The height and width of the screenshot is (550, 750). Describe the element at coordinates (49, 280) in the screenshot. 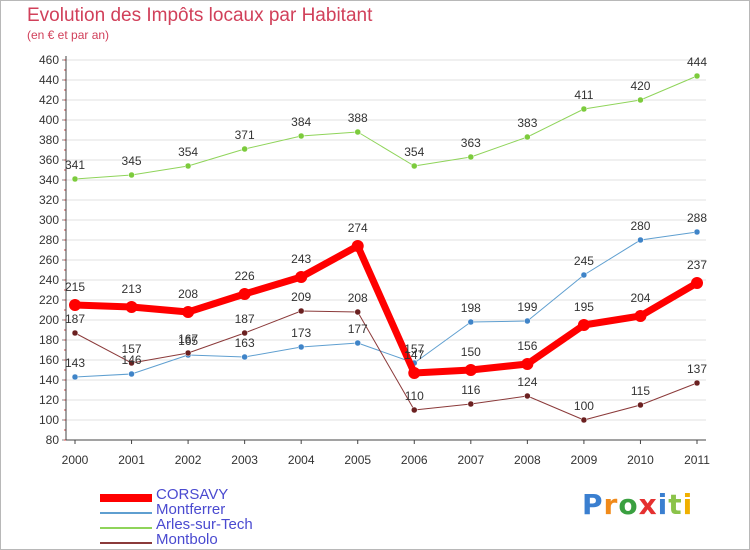

I see `y-tick-label-240: 240` at that location.